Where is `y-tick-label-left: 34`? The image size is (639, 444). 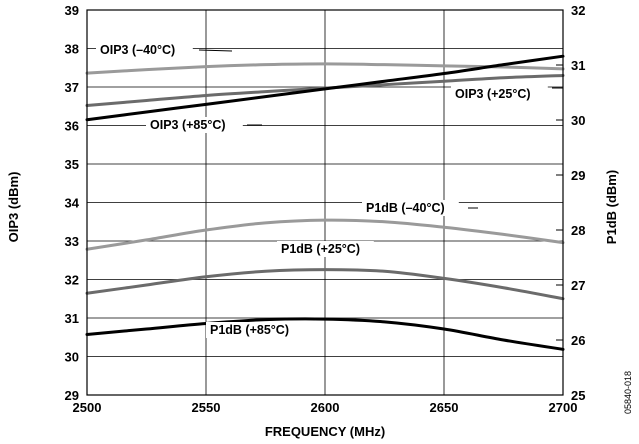
y-tick-label-left: 34 is located at coordinates (72, 203).